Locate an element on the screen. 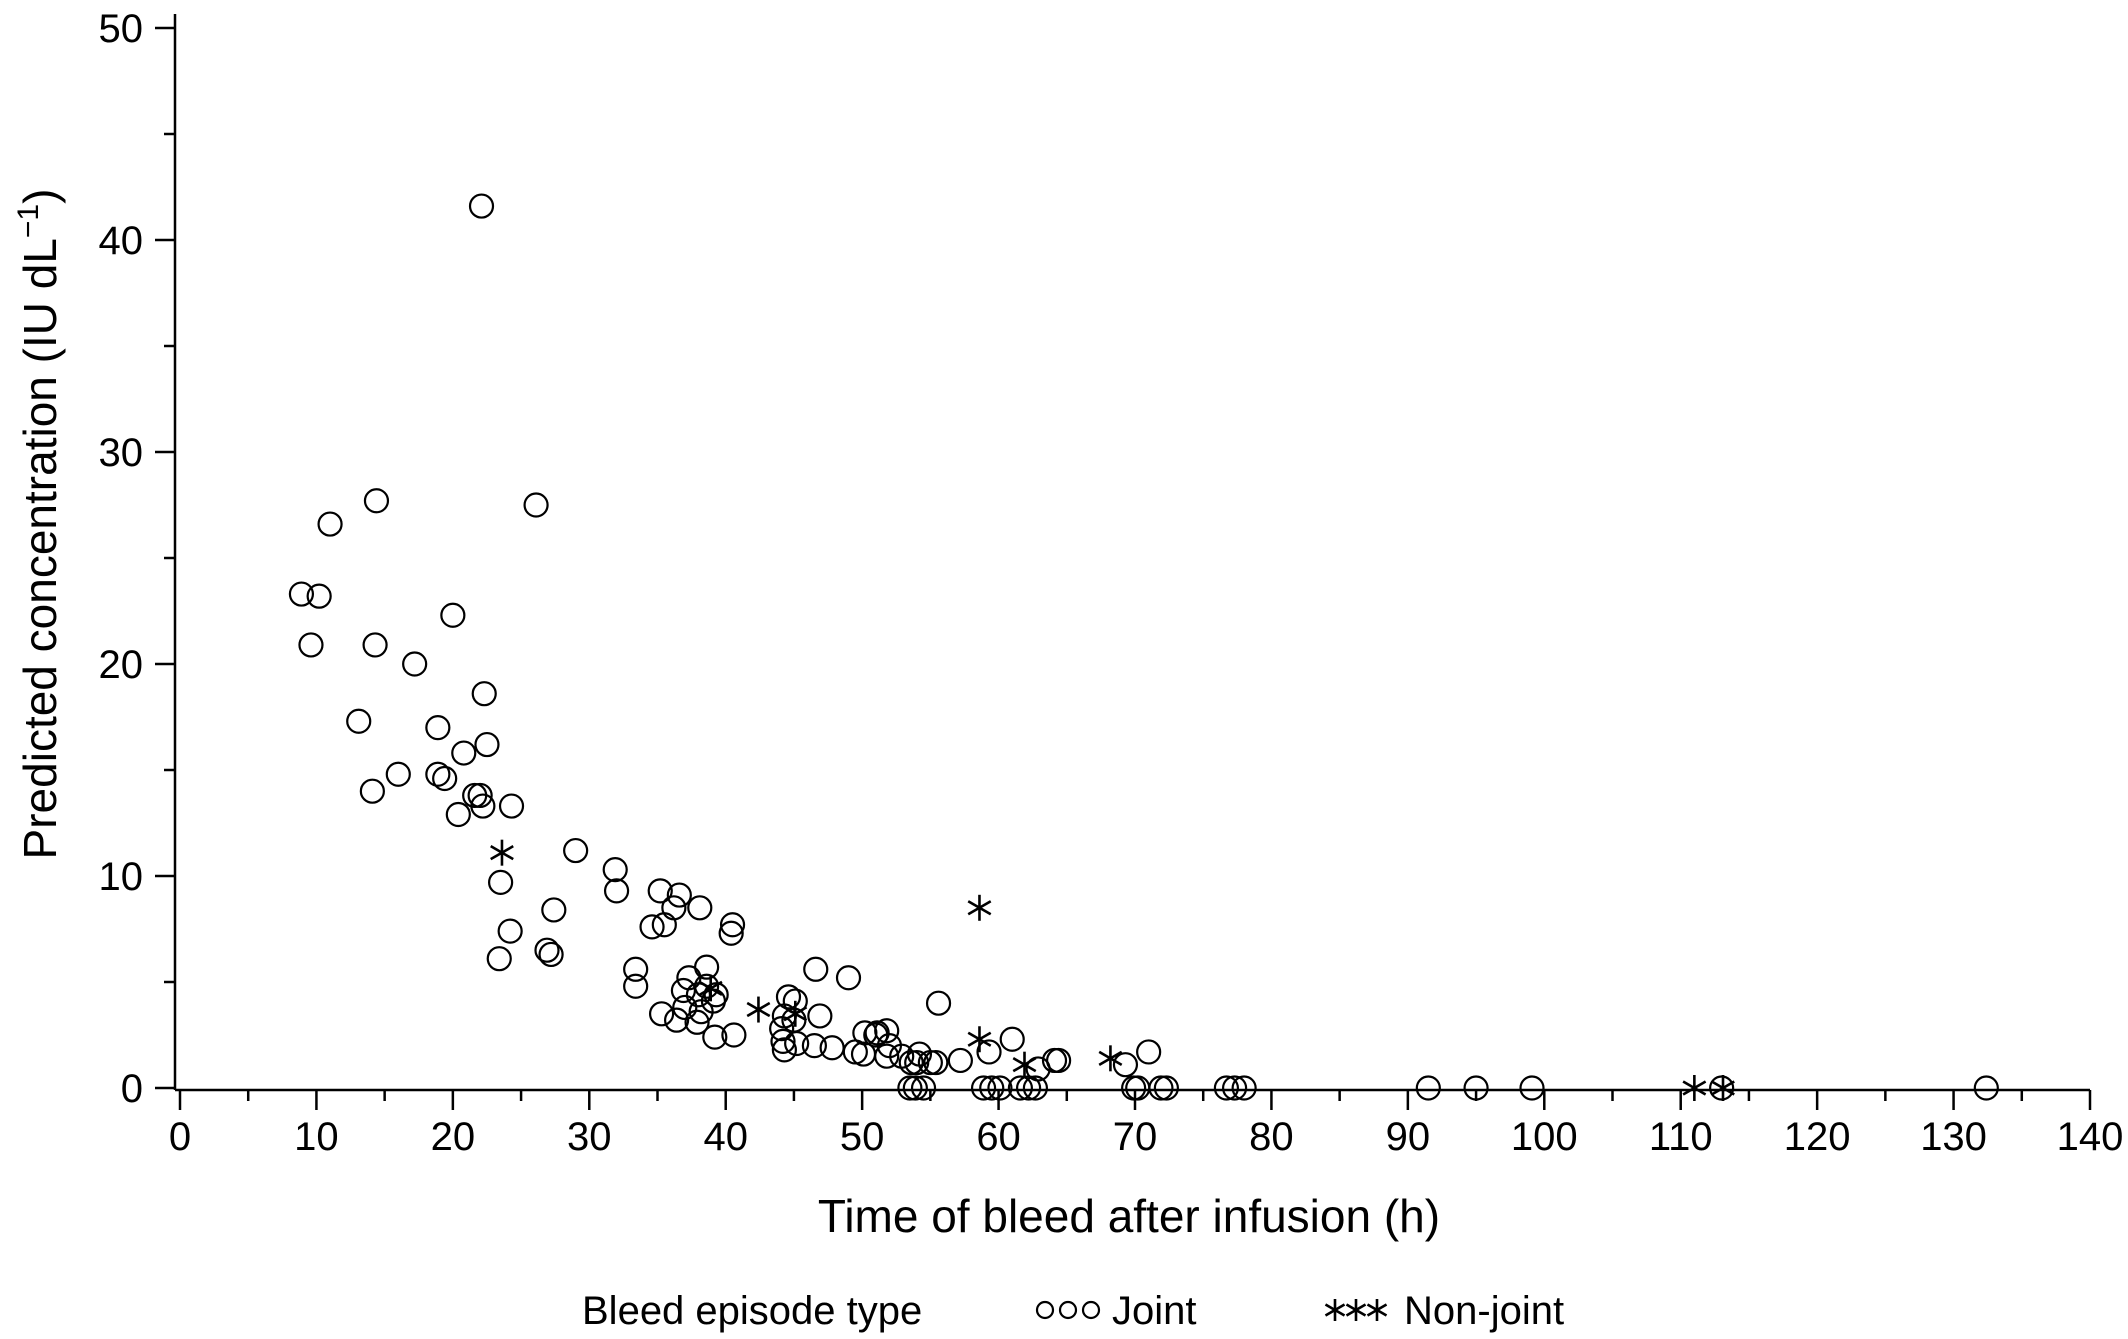  x-tick-label: 100 is located at coordinates (1544, 1137).